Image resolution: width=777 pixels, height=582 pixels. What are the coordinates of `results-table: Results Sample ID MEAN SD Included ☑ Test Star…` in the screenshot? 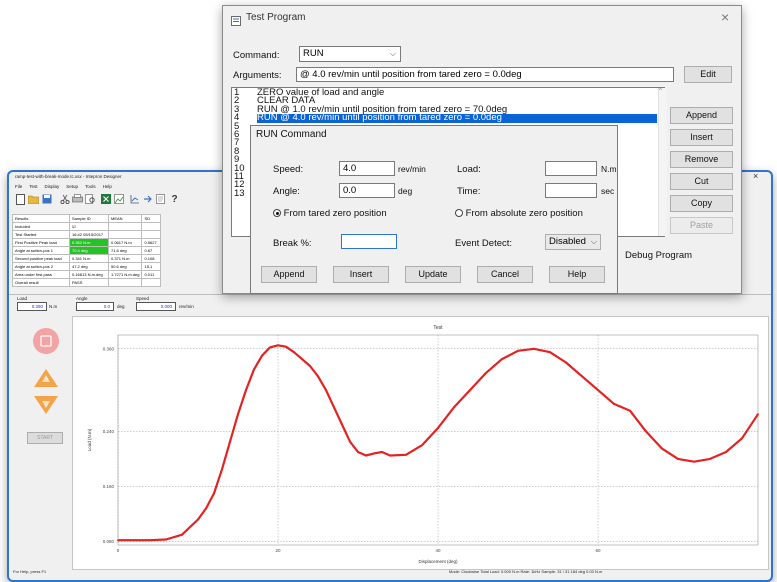 It's located at (87, 250).